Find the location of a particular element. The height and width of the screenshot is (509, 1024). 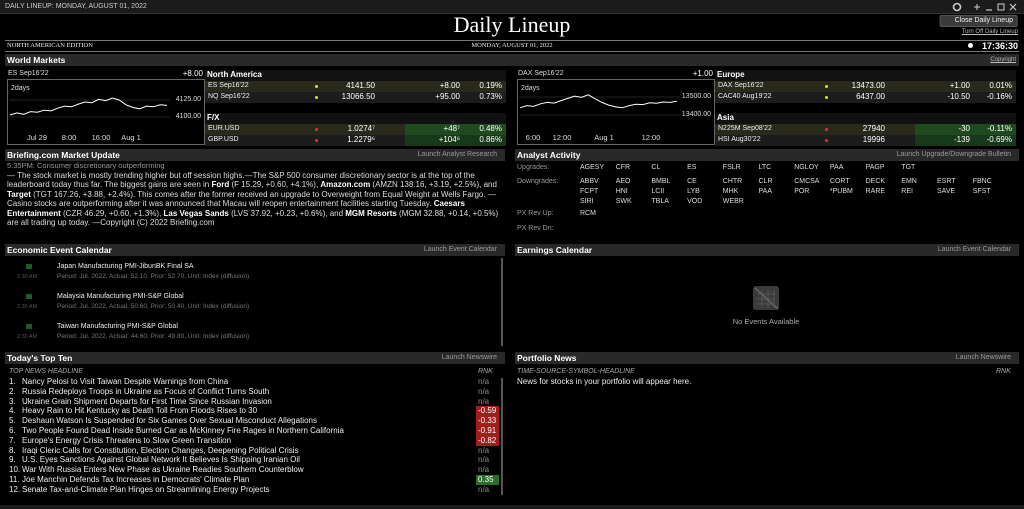

analyst-symbol: TBLA is located at coordinates (660, 201).